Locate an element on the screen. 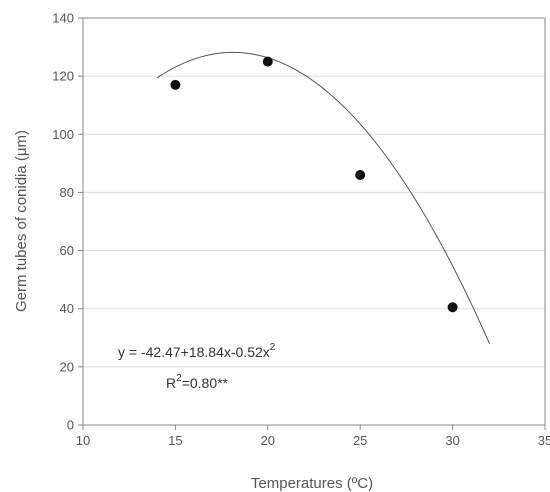  x-tick-label: 20 is located at coordinates (268, 440).